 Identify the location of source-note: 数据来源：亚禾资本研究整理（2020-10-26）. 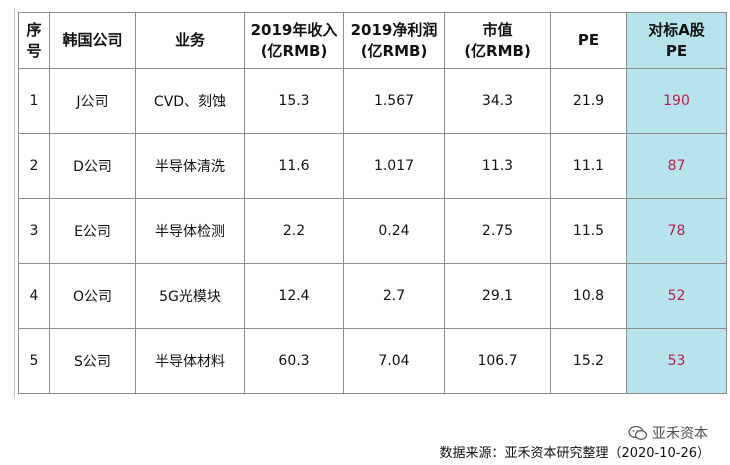
(574, 453).